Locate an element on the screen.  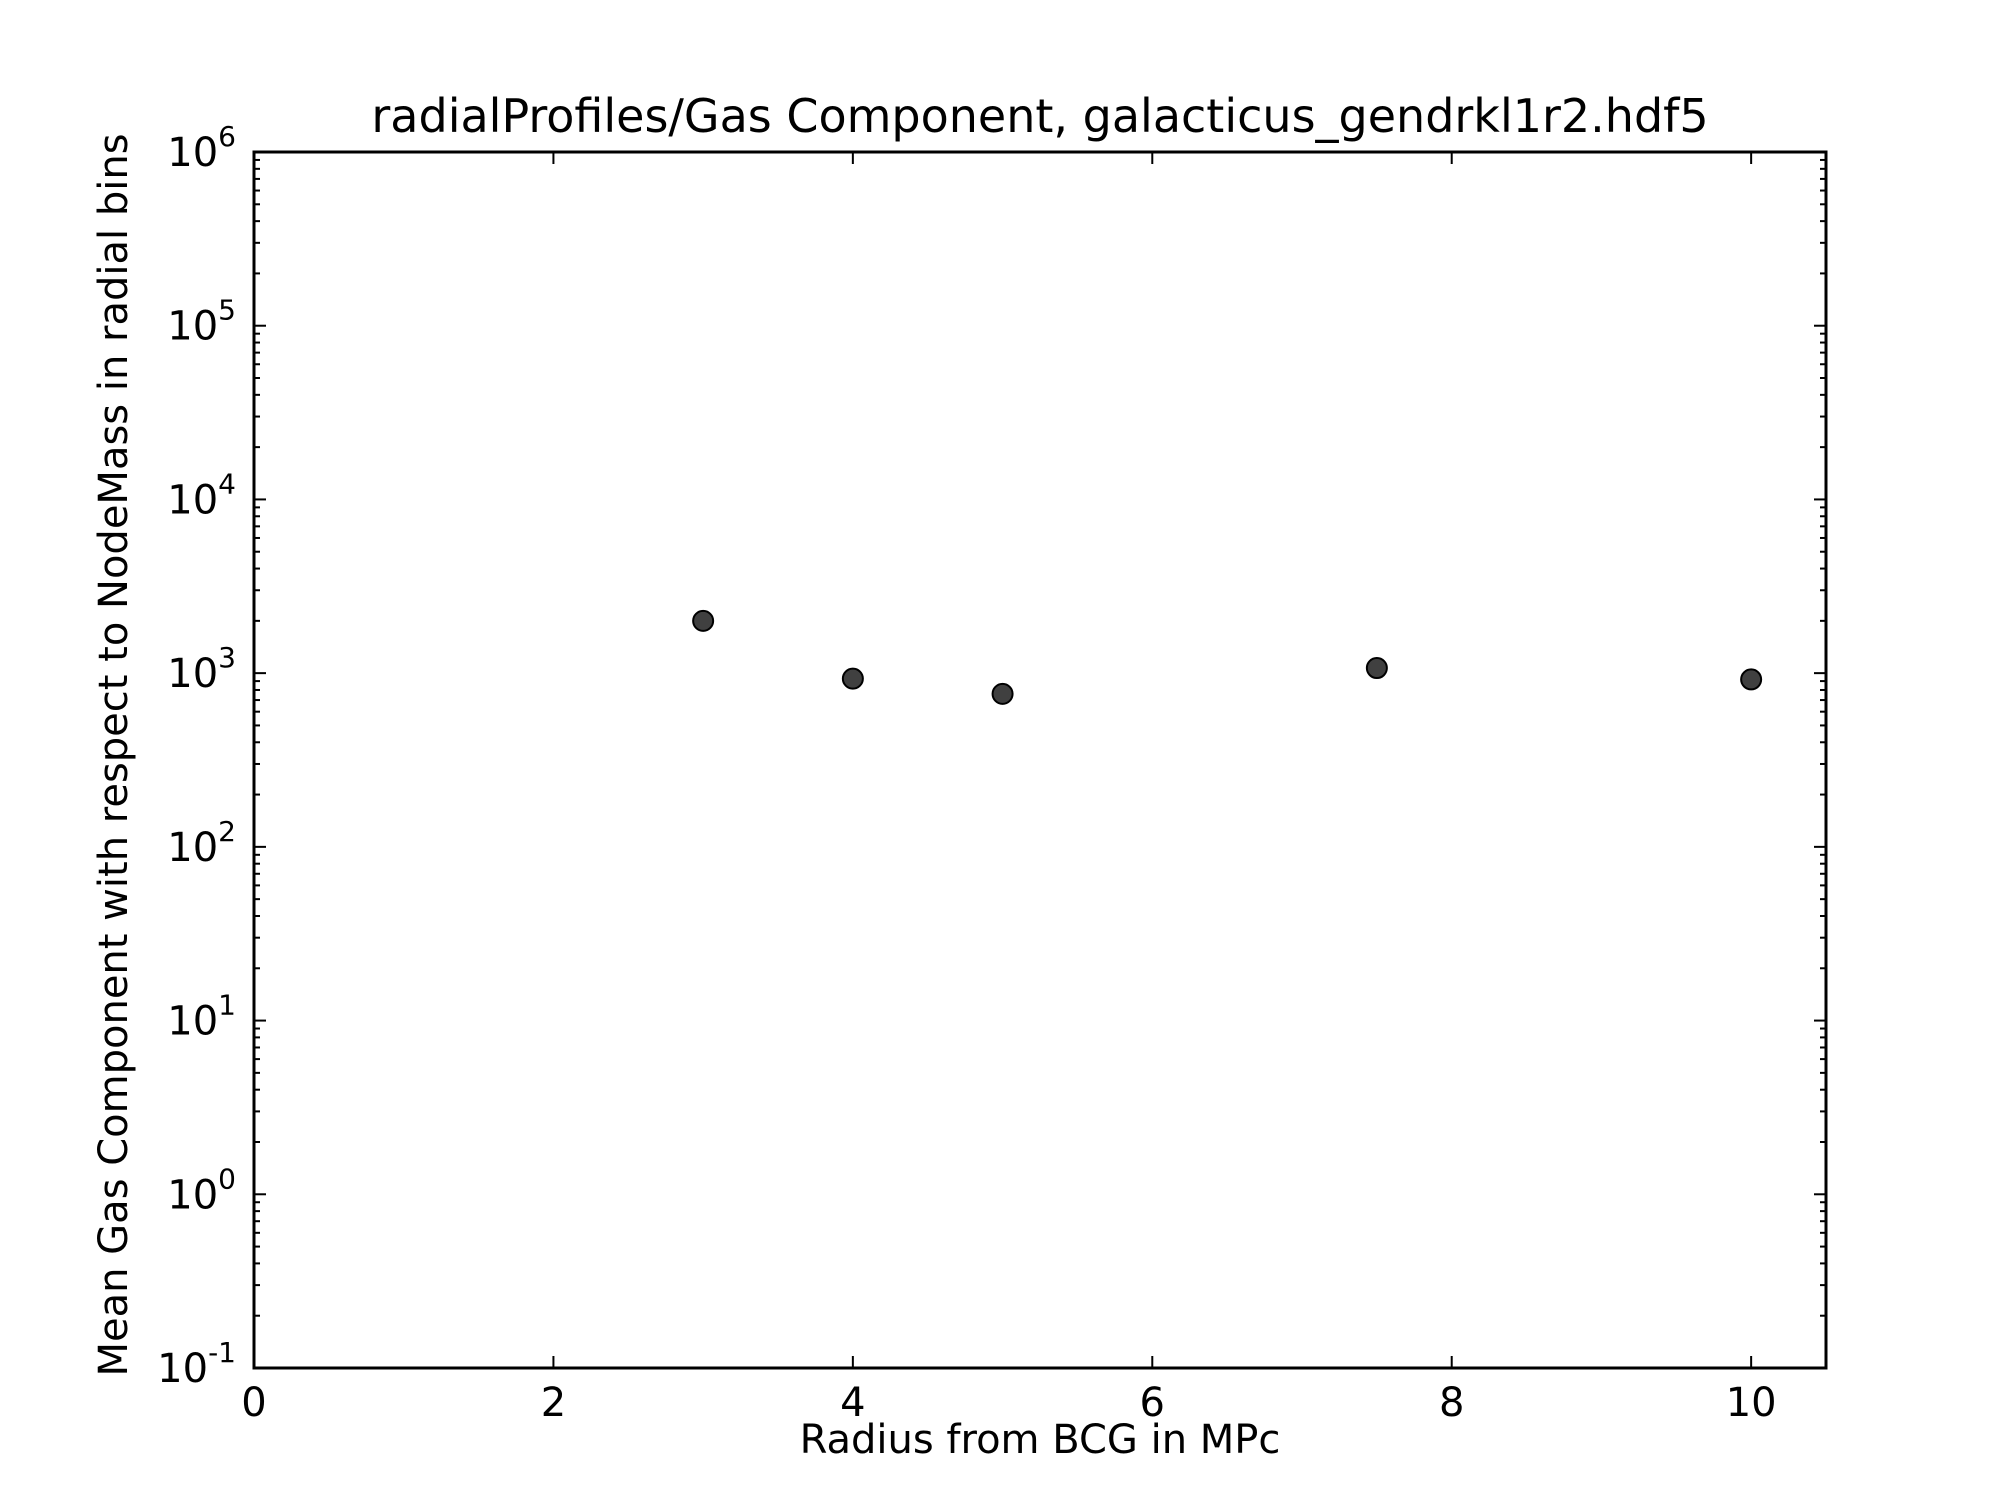
x-tick-label: 10 is located at coordinates (1751, 1403).